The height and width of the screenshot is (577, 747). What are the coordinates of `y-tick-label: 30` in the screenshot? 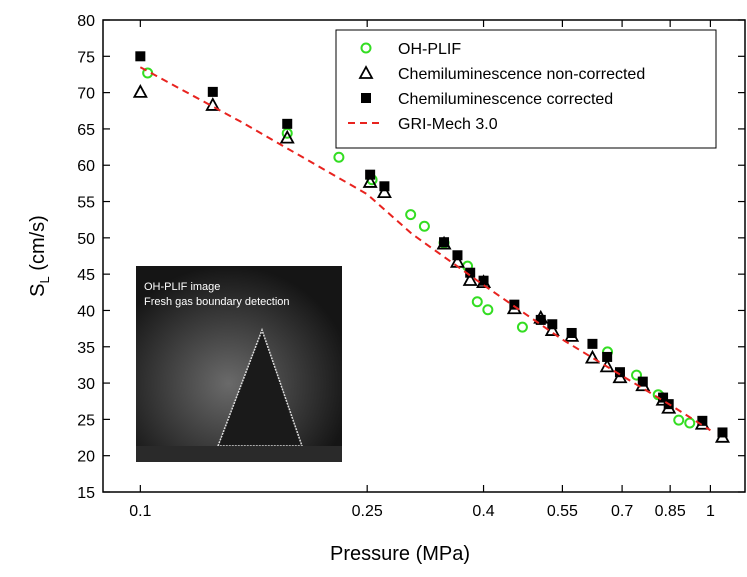 It's located at (86, 384).